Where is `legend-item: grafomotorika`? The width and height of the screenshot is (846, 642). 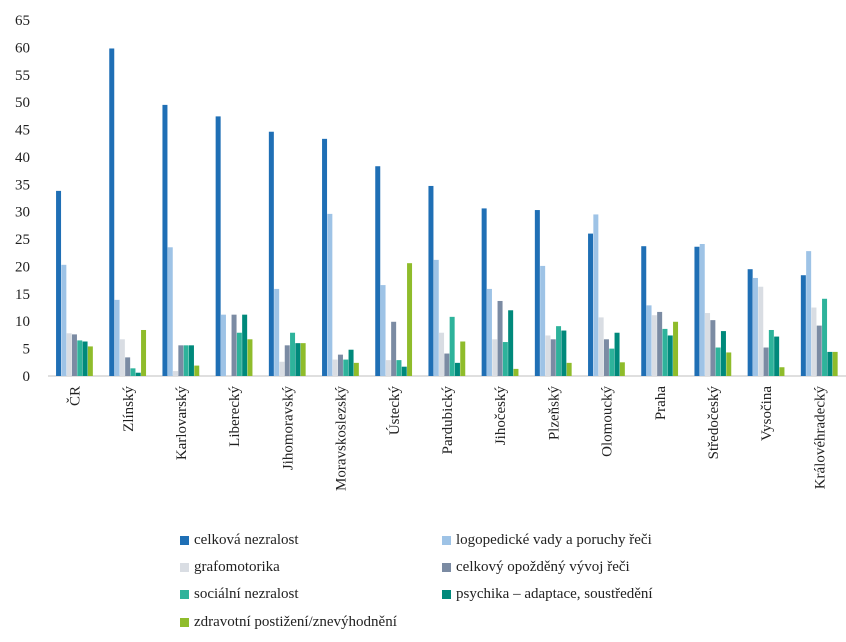 legend-item: grafomotorika is located at coordinates (230, 567).